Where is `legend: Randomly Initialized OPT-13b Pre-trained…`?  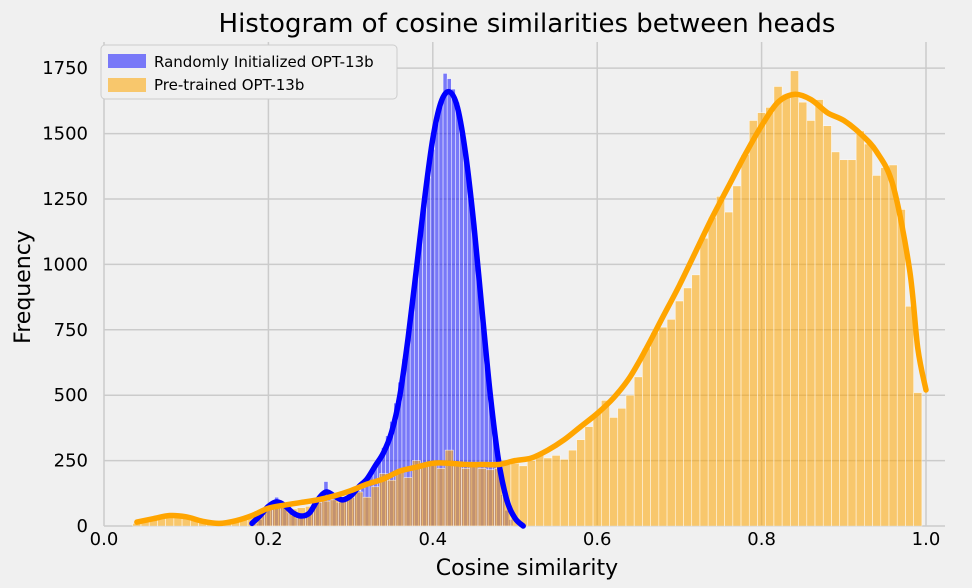
legend: Randomly Initialized OPT-13b Pre-trained… is located at coordinates (249, 72).